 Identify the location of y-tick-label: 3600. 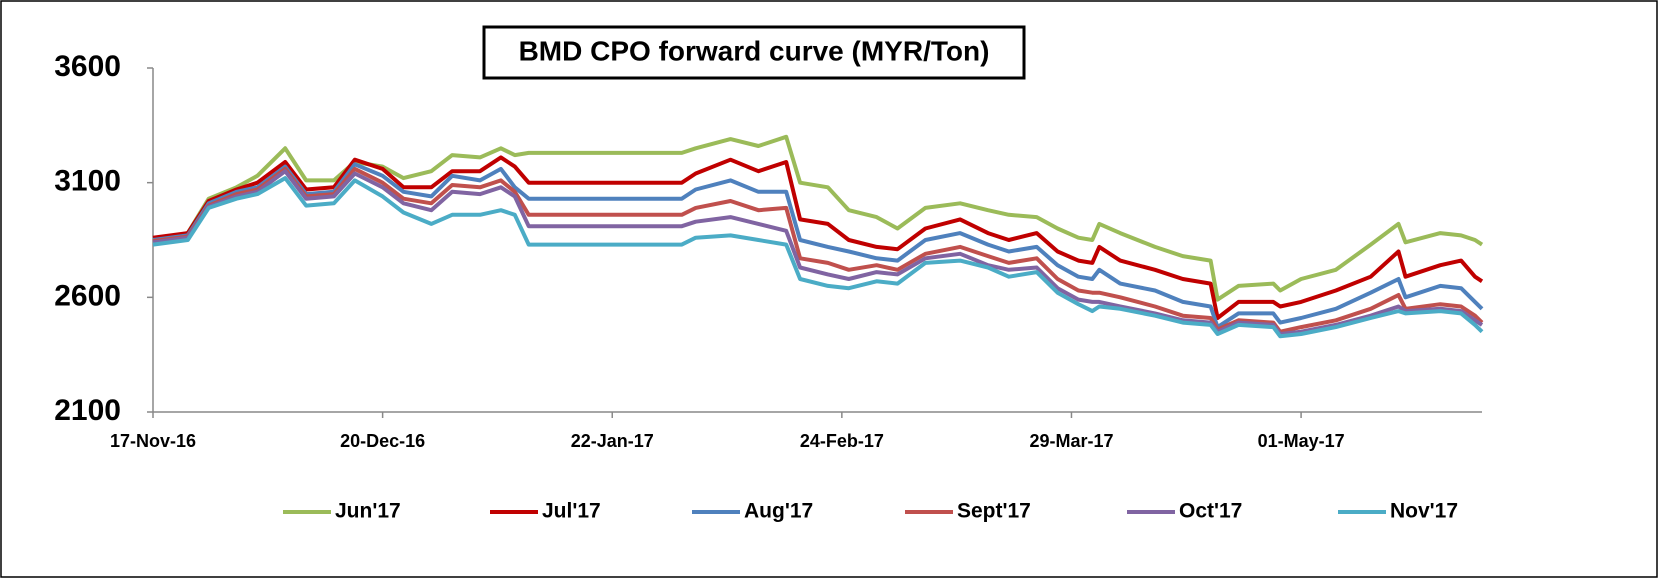
(87, 66).